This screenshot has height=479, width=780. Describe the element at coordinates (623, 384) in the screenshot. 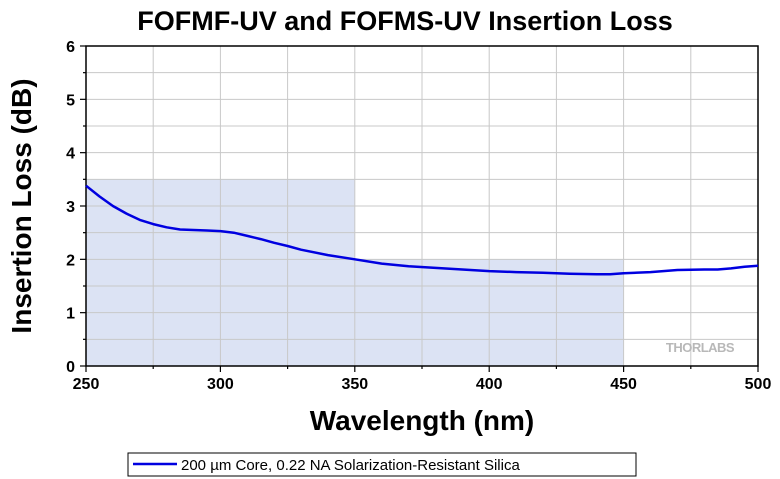

I see `x-tick-label: 450` at that location.